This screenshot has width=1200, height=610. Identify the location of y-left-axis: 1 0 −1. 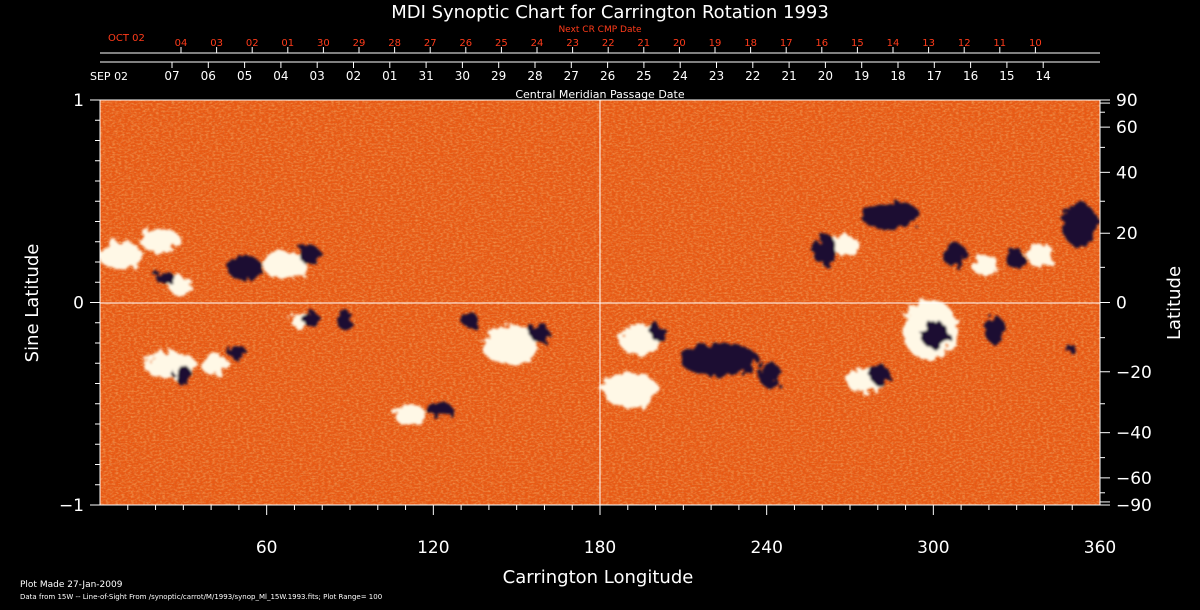
(79, 303).